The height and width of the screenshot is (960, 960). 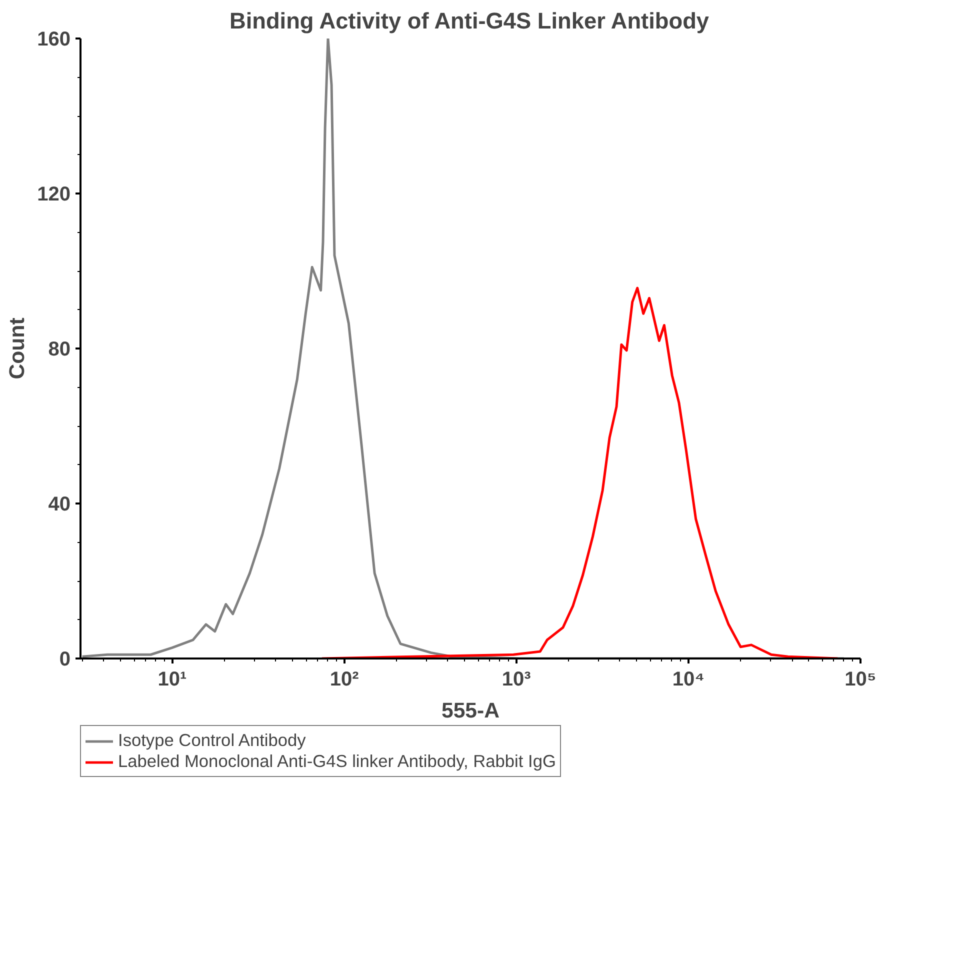 I want to click on x-tick-label: 10⁴, so click(x=688, y=679).